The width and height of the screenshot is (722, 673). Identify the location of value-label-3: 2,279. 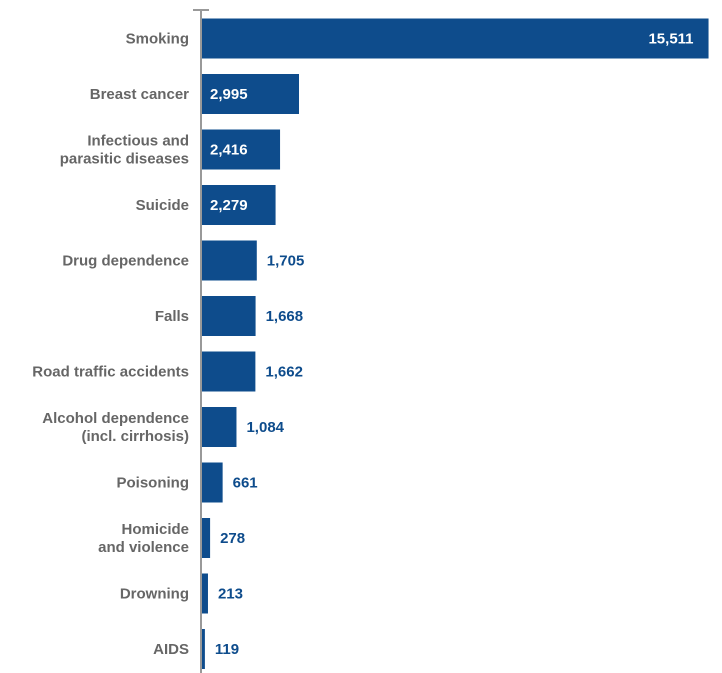
(229, 205).